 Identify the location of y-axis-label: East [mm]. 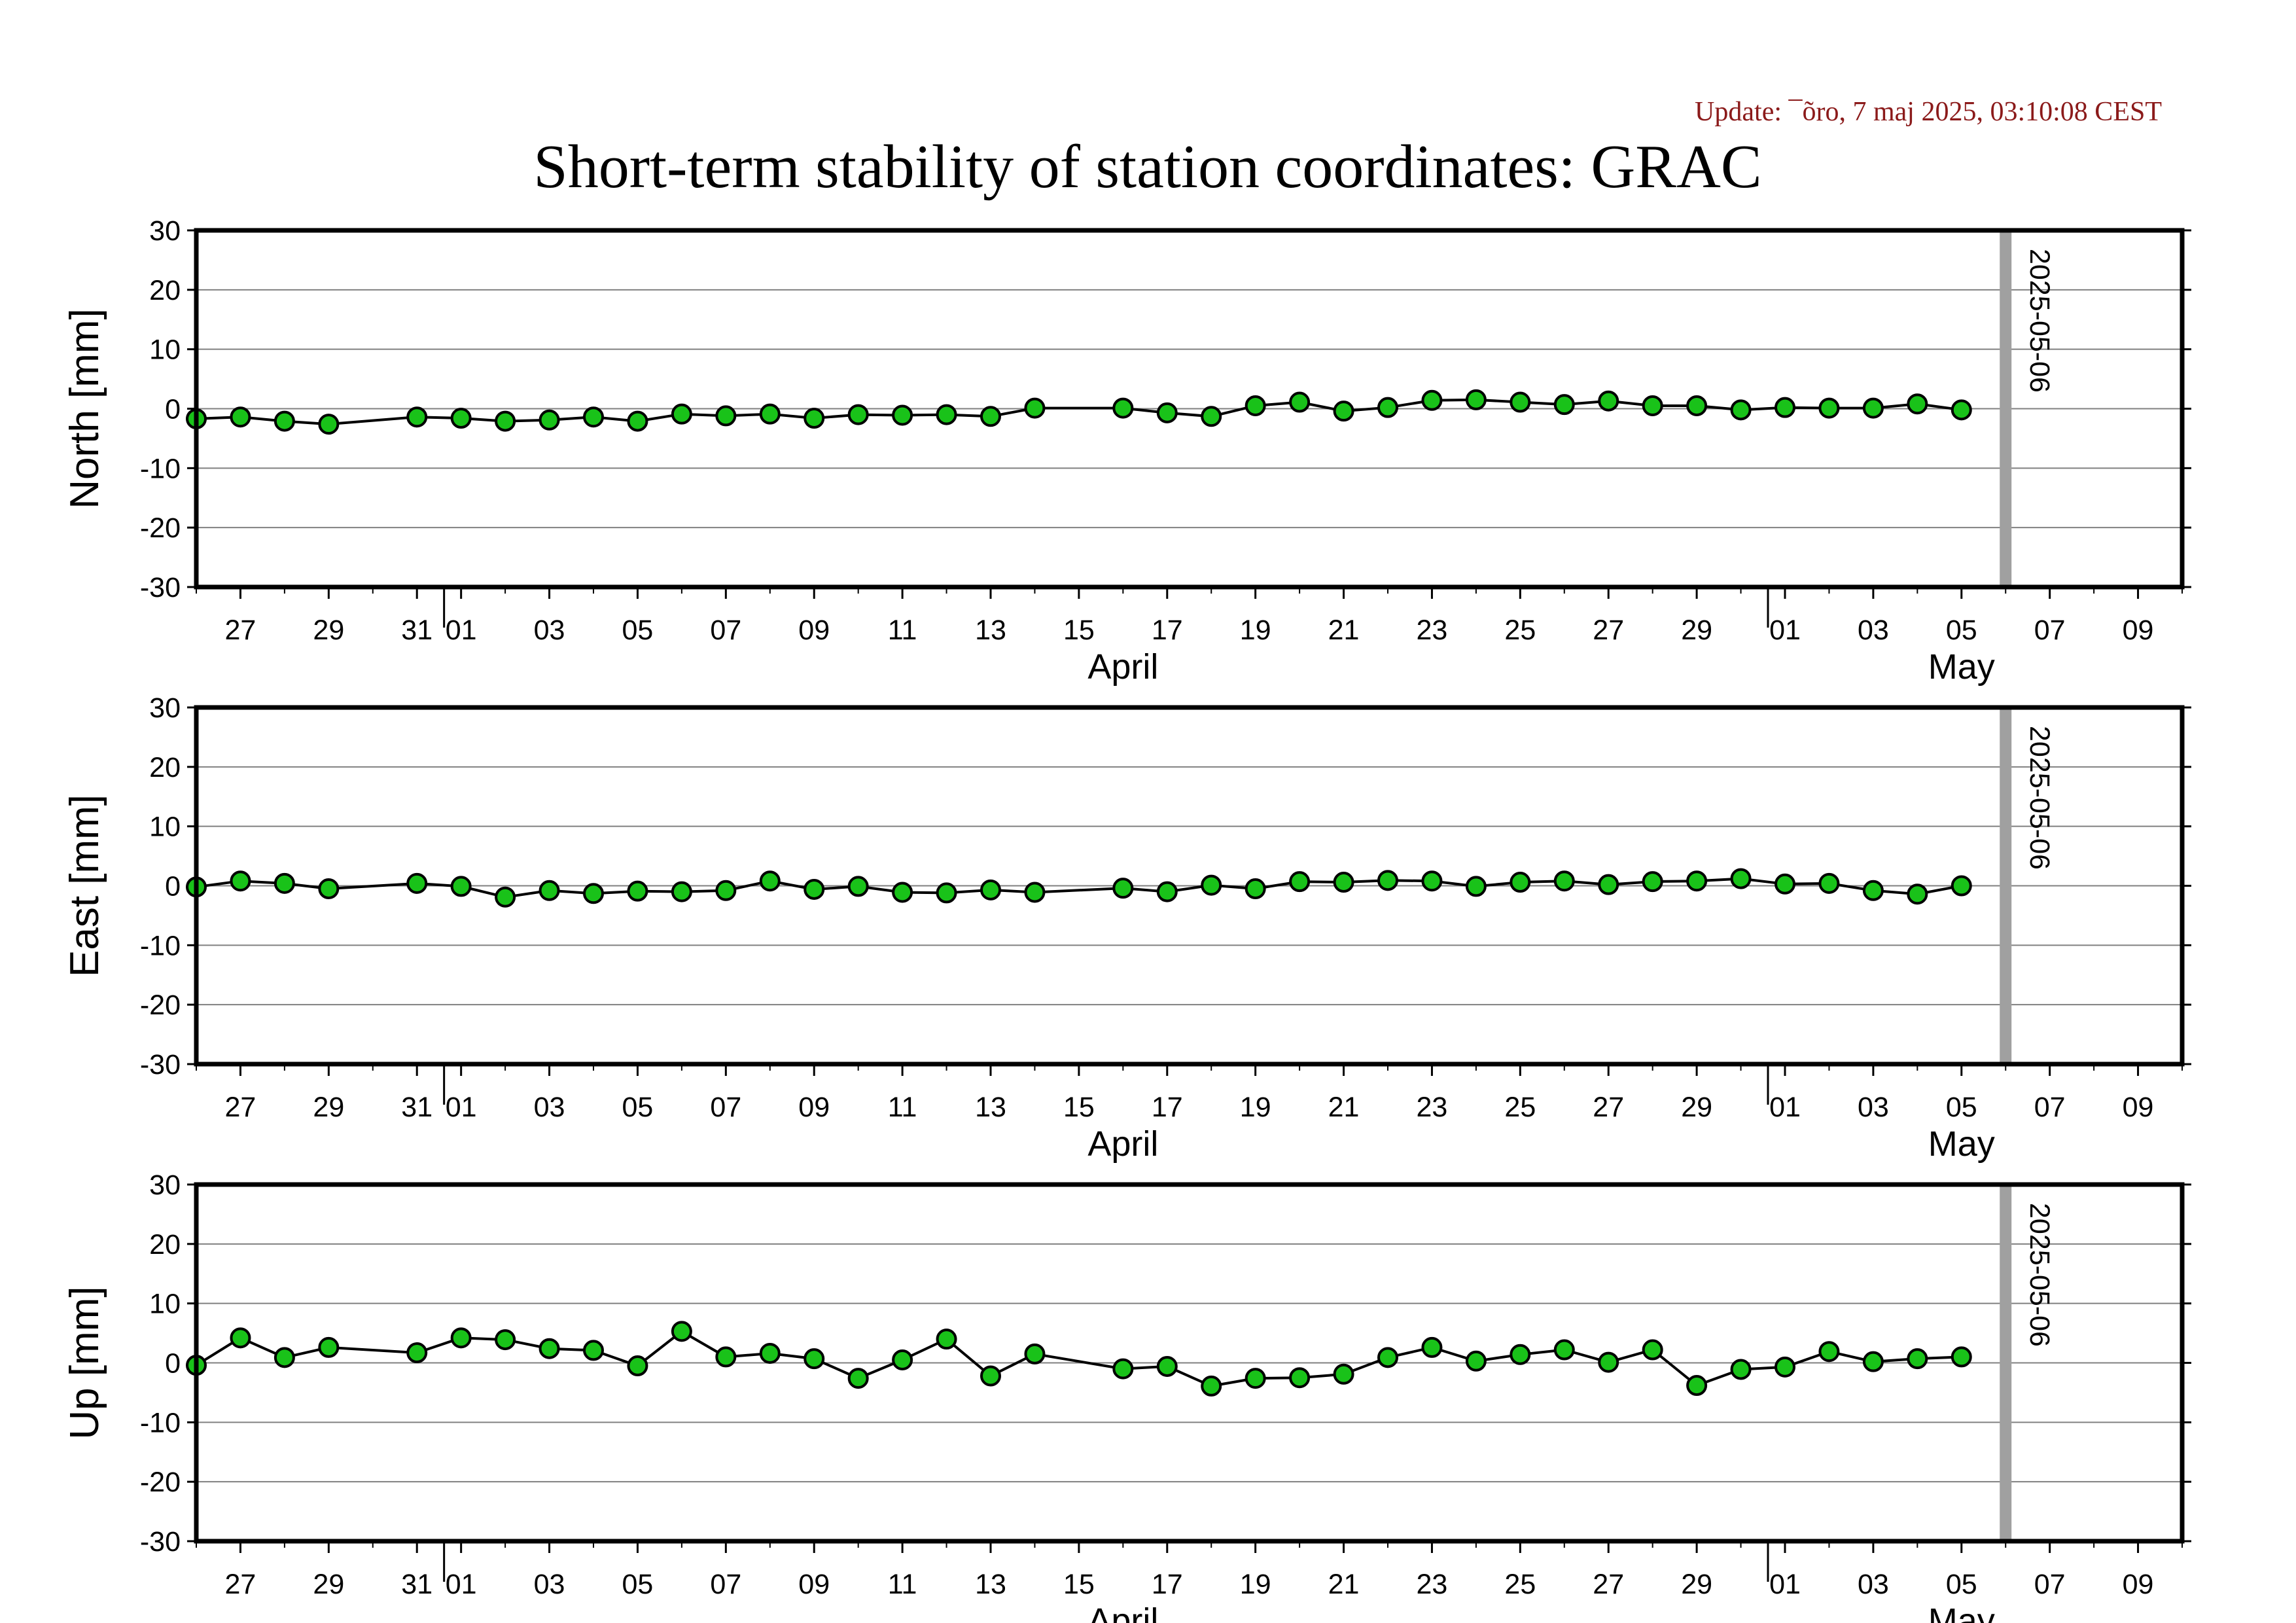
(84, 886).